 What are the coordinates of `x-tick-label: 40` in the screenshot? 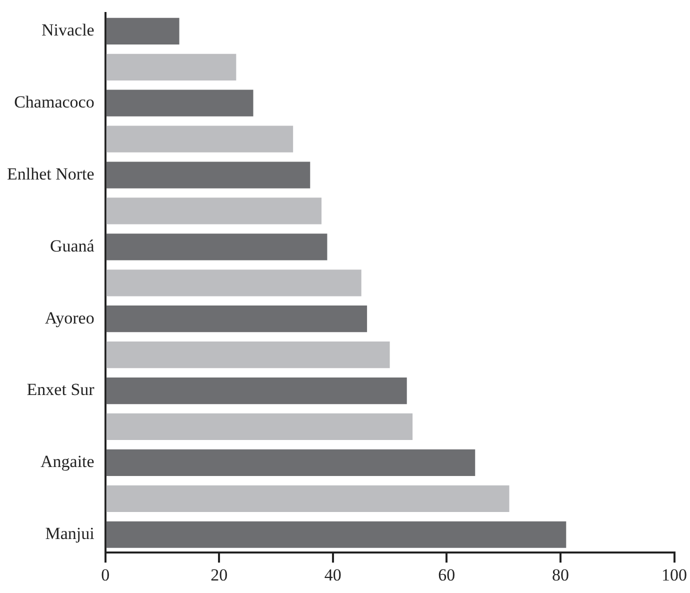 It's located at (333, 574).